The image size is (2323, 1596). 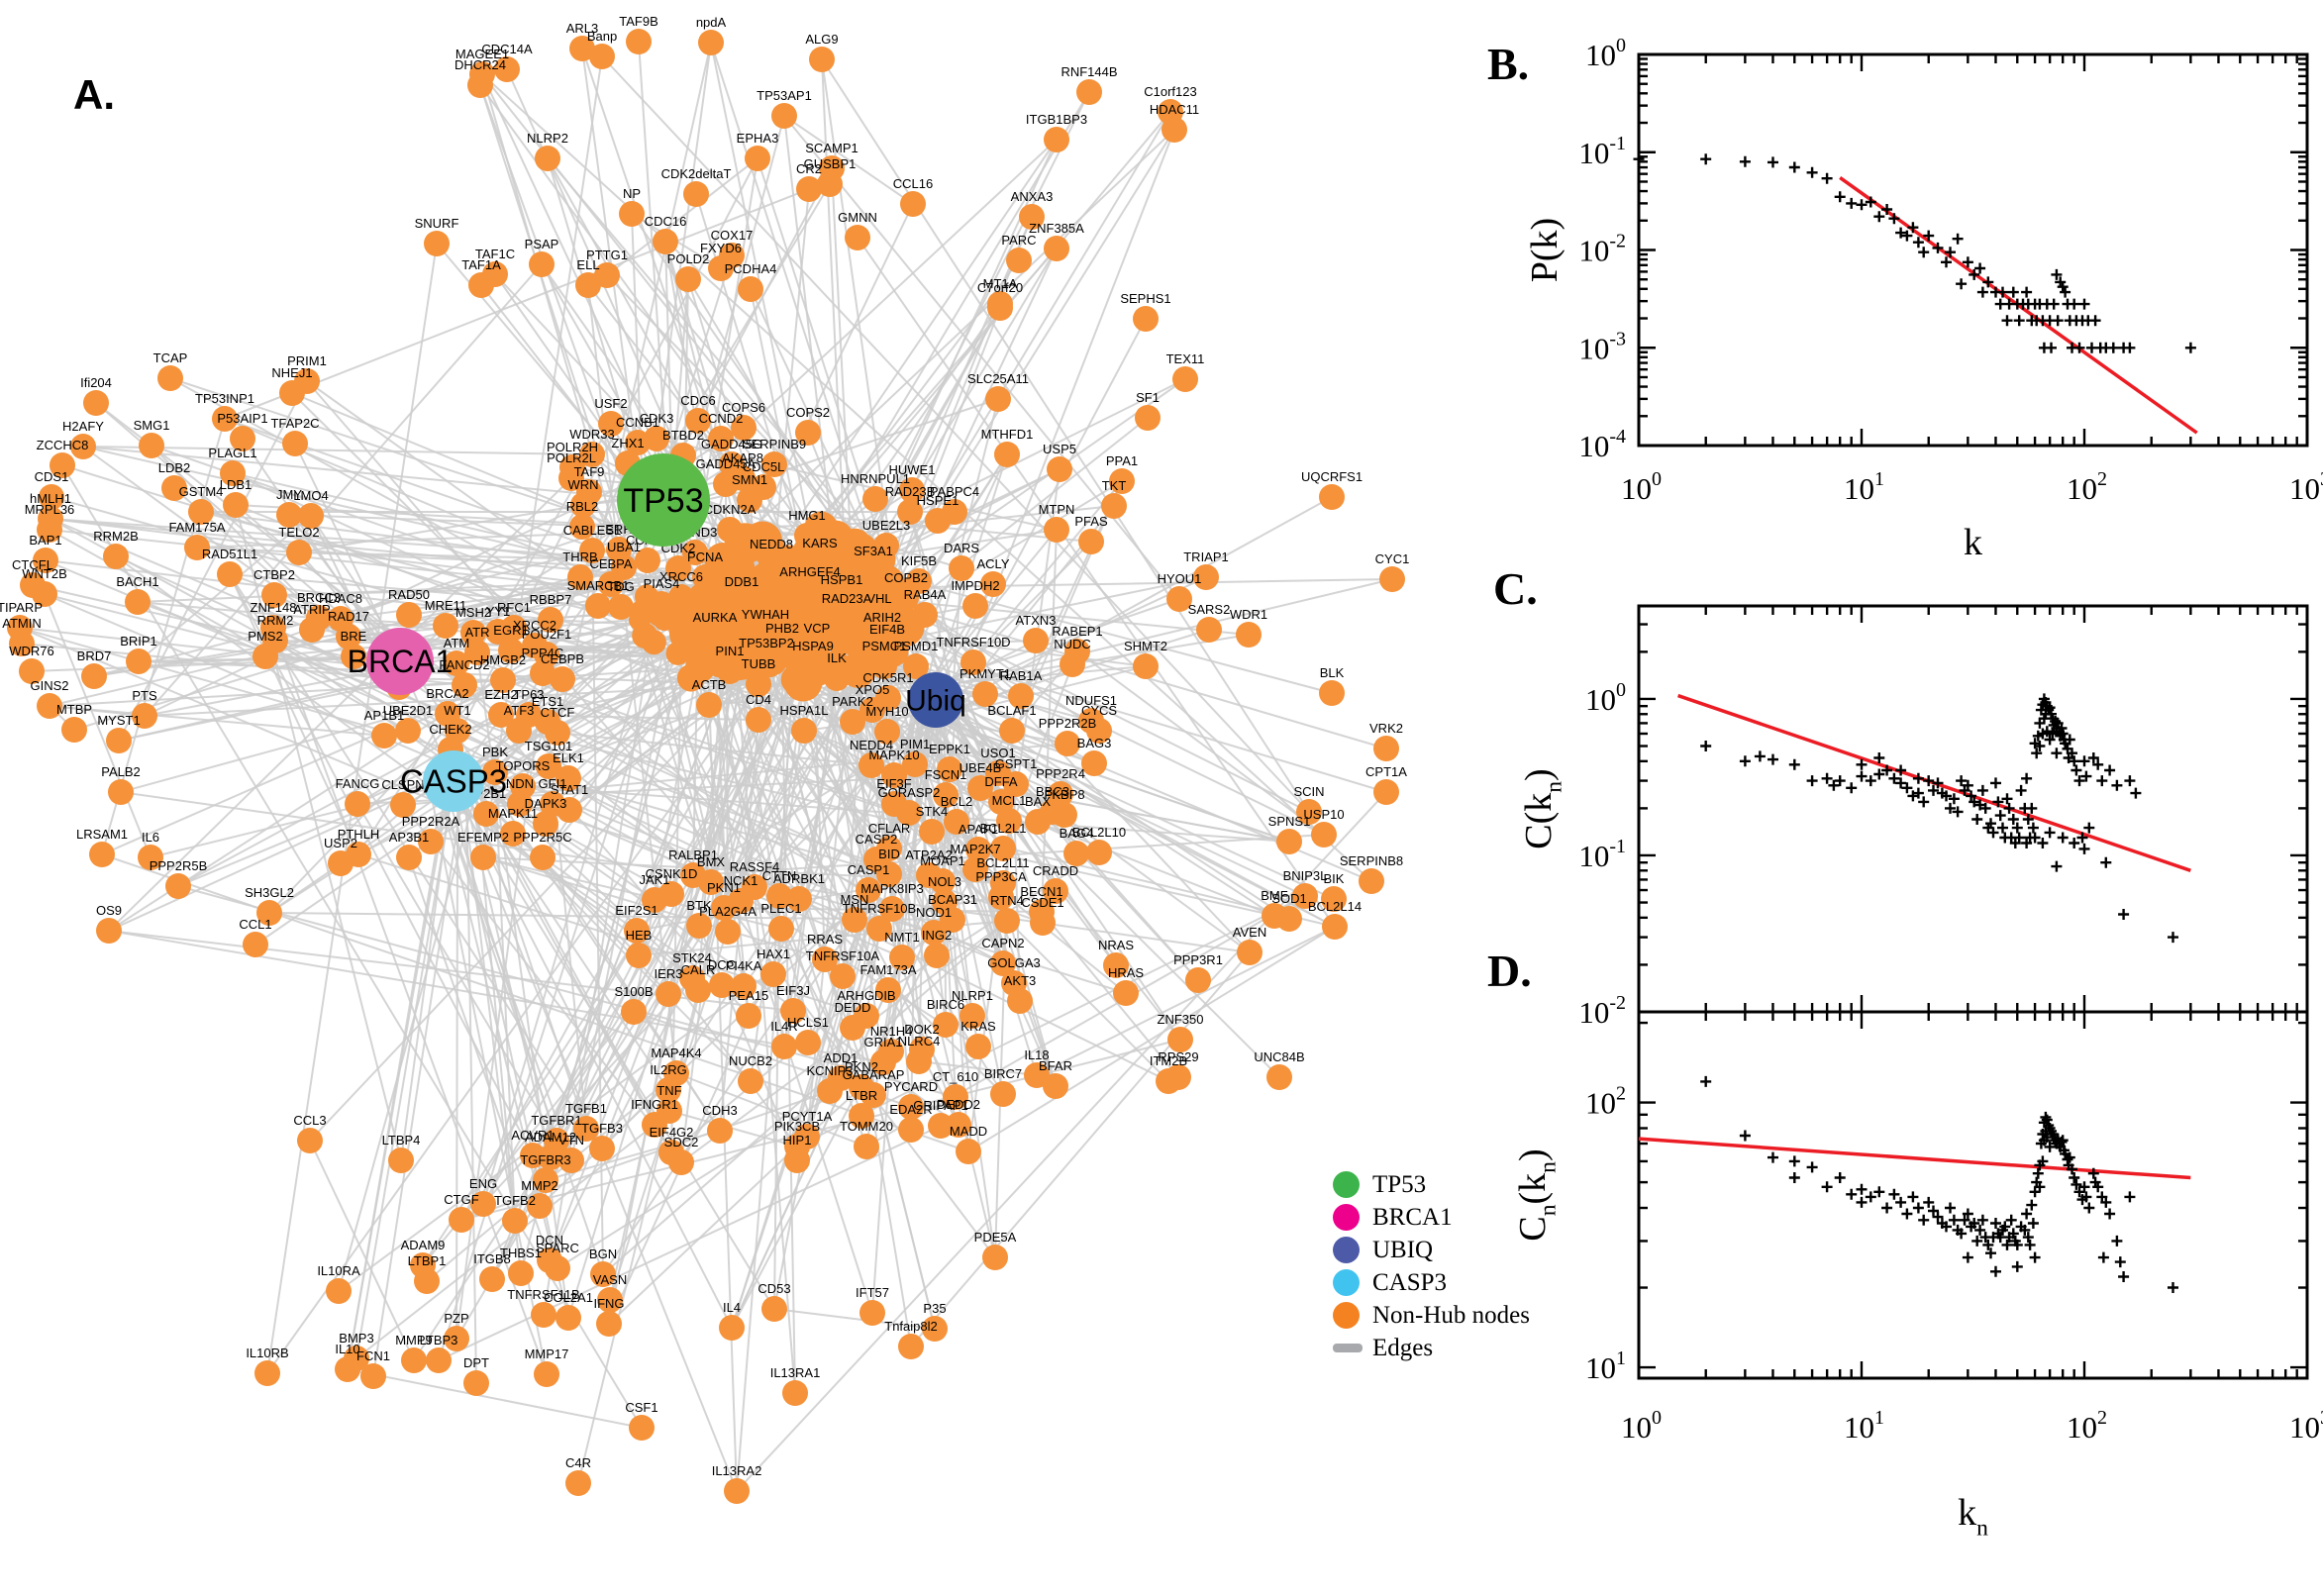 What do you see at coordinates (1003, 862) in the screenshot?
I see `network-node-label: BCL2L11` at bounding box center [1003, 862].